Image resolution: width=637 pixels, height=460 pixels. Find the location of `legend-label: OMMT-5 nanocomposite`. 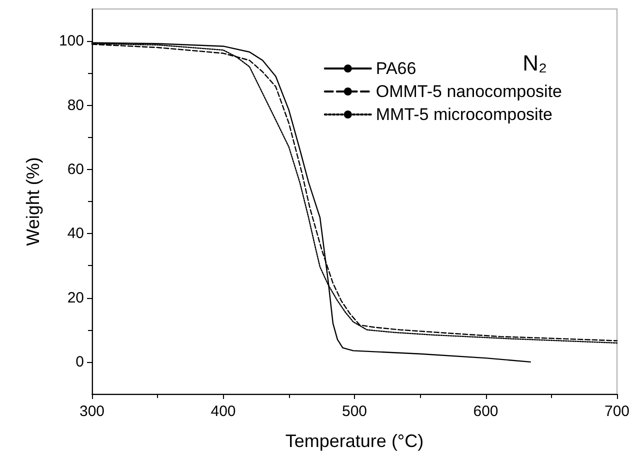

legend-label: OMMT-5 nanocomposite is located at coordinates (469, 91).